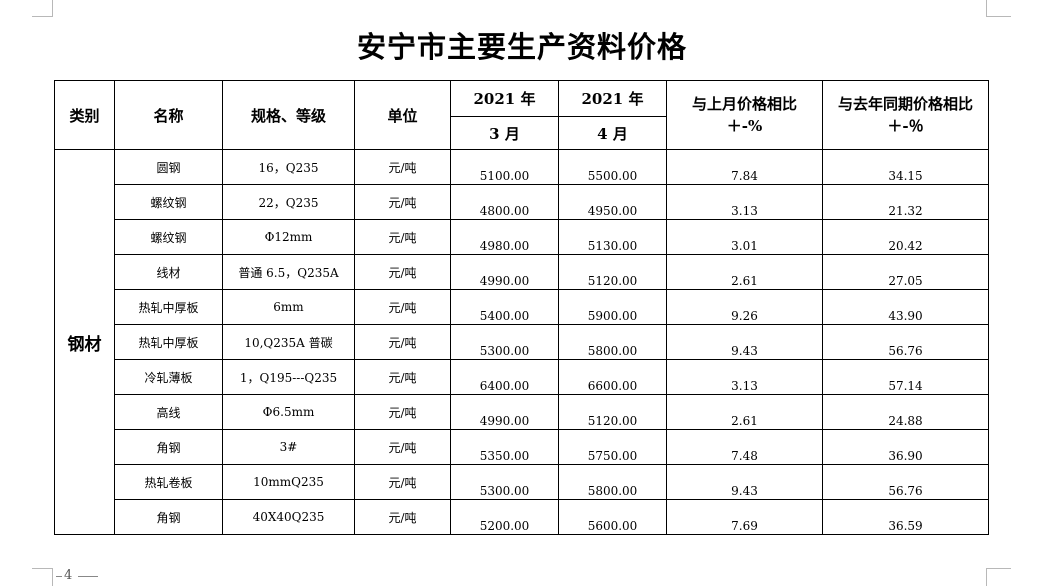 The image size is (1044, 586). What do you see at coordinates (42, 8) in the screenshot?
I see `crop-mark-top-left` at bounding box center [42, 8].